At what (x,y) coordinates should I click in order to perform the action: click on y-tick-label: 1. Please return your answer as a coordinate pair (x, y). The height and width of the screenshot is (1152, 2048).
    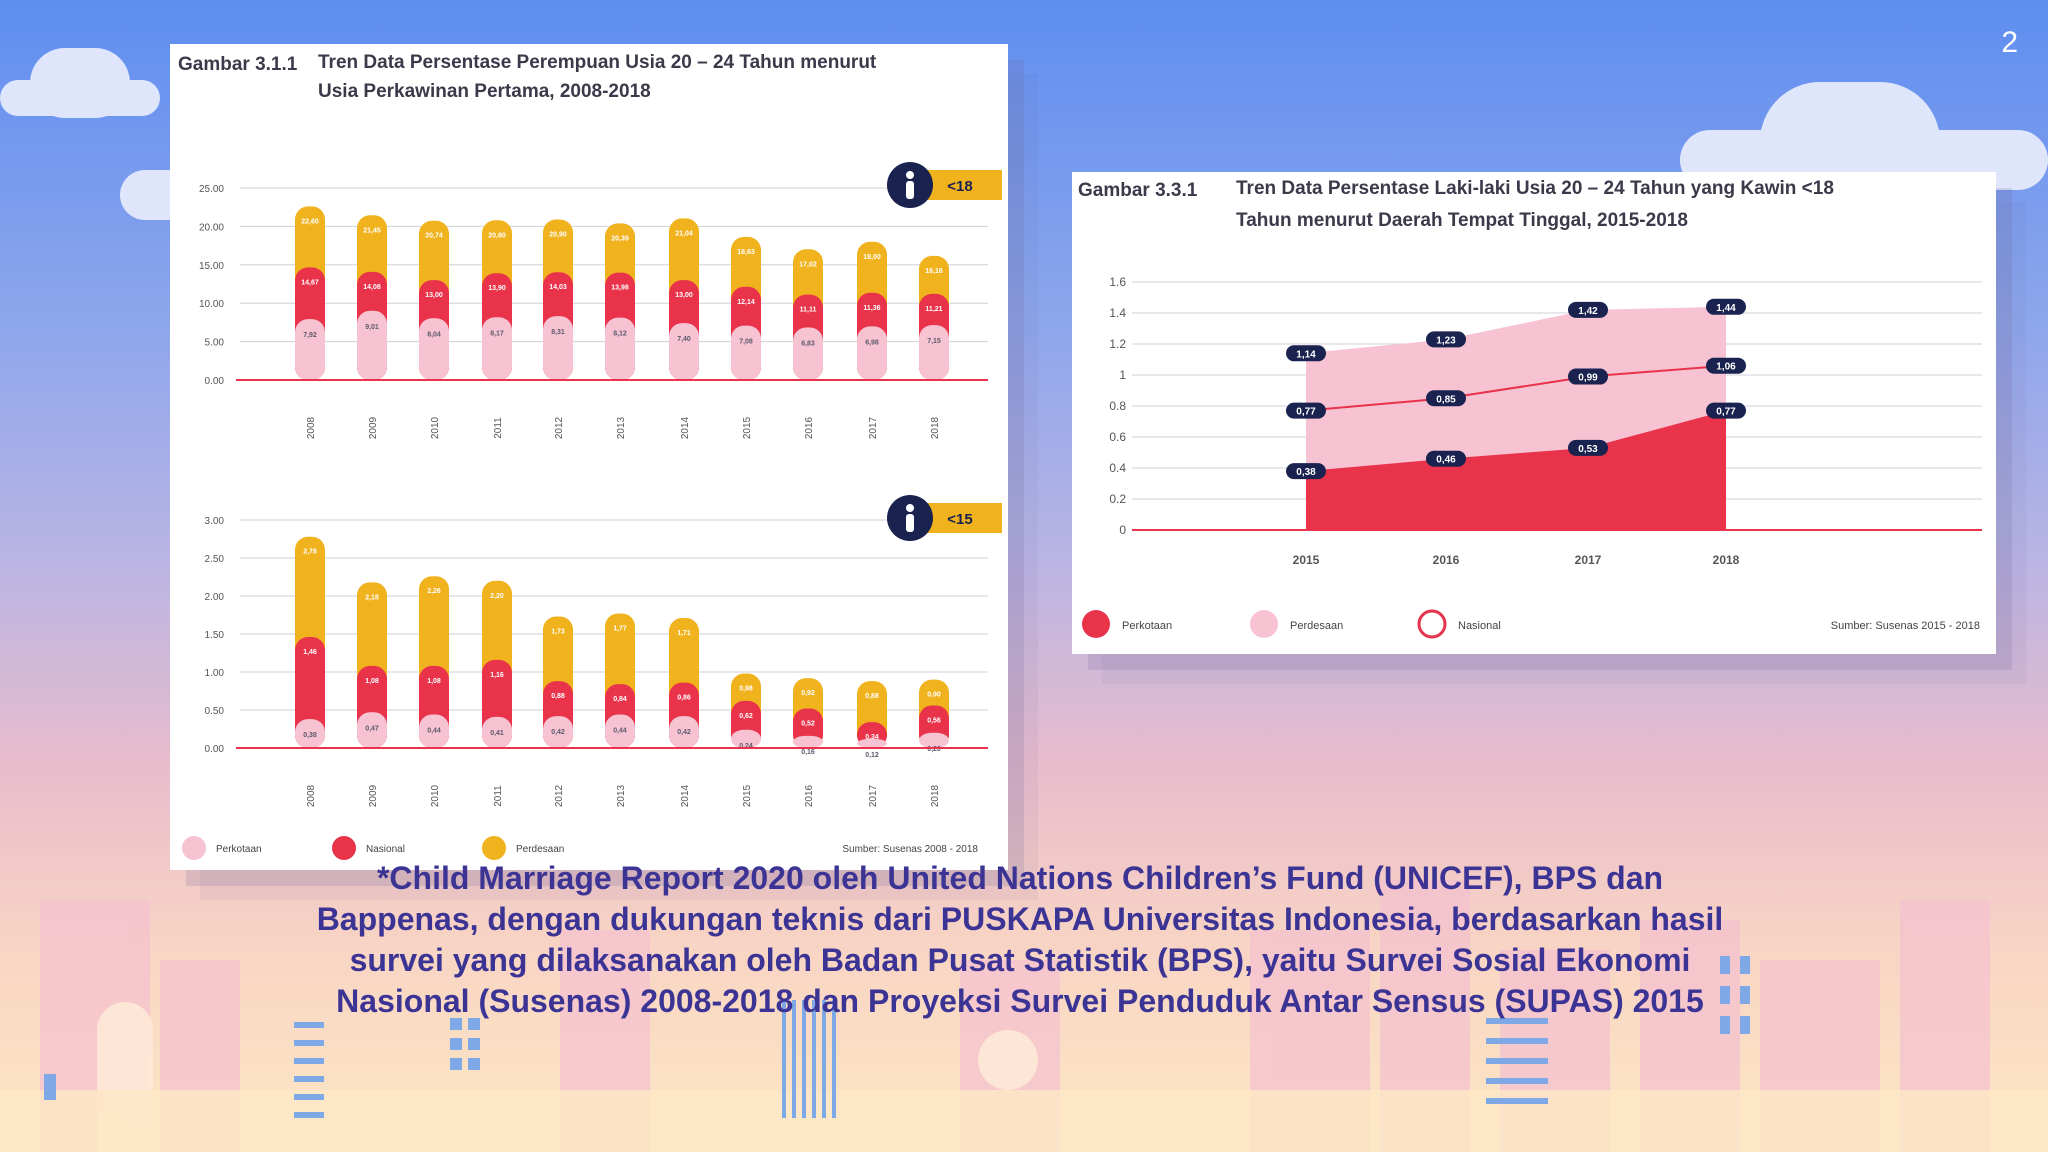
    Looking at the image, I should click on (1122, 375).